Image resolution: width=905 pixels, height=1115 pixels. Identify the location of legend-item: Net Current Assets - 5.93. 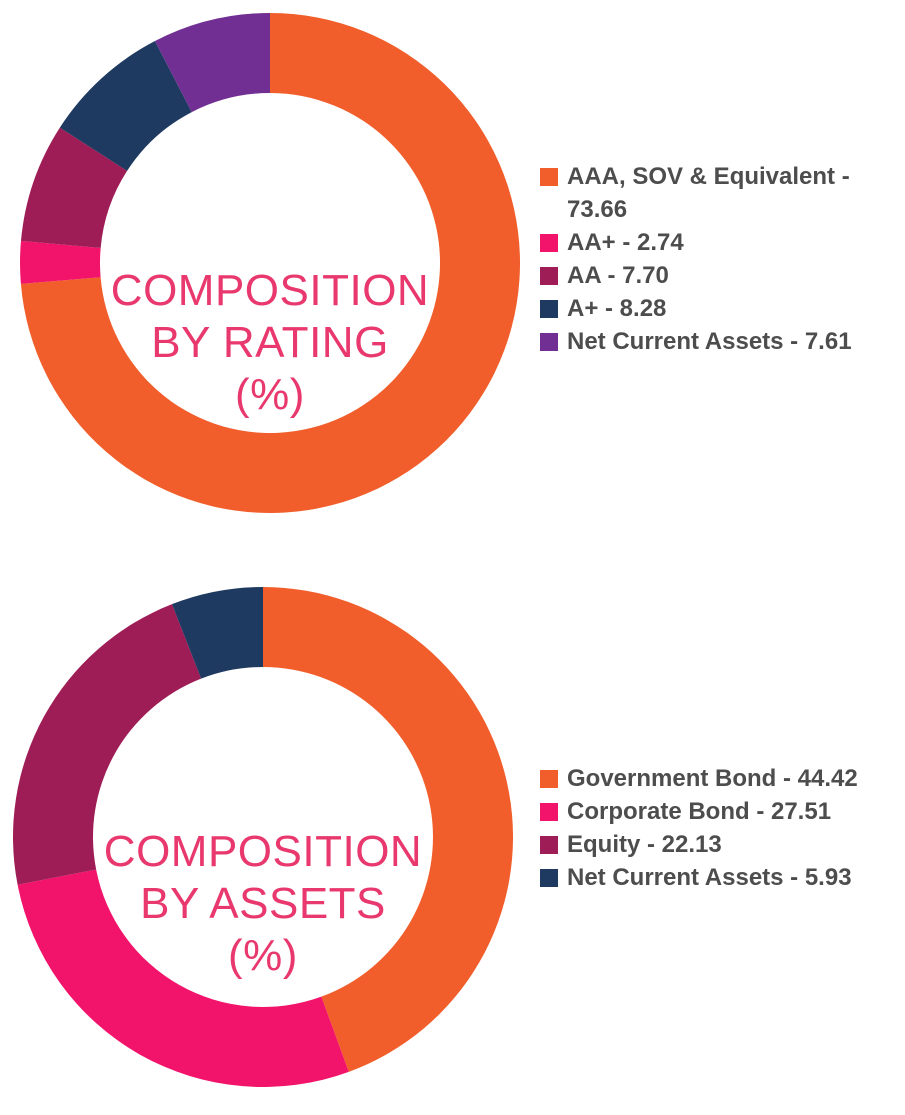
(722, 877).